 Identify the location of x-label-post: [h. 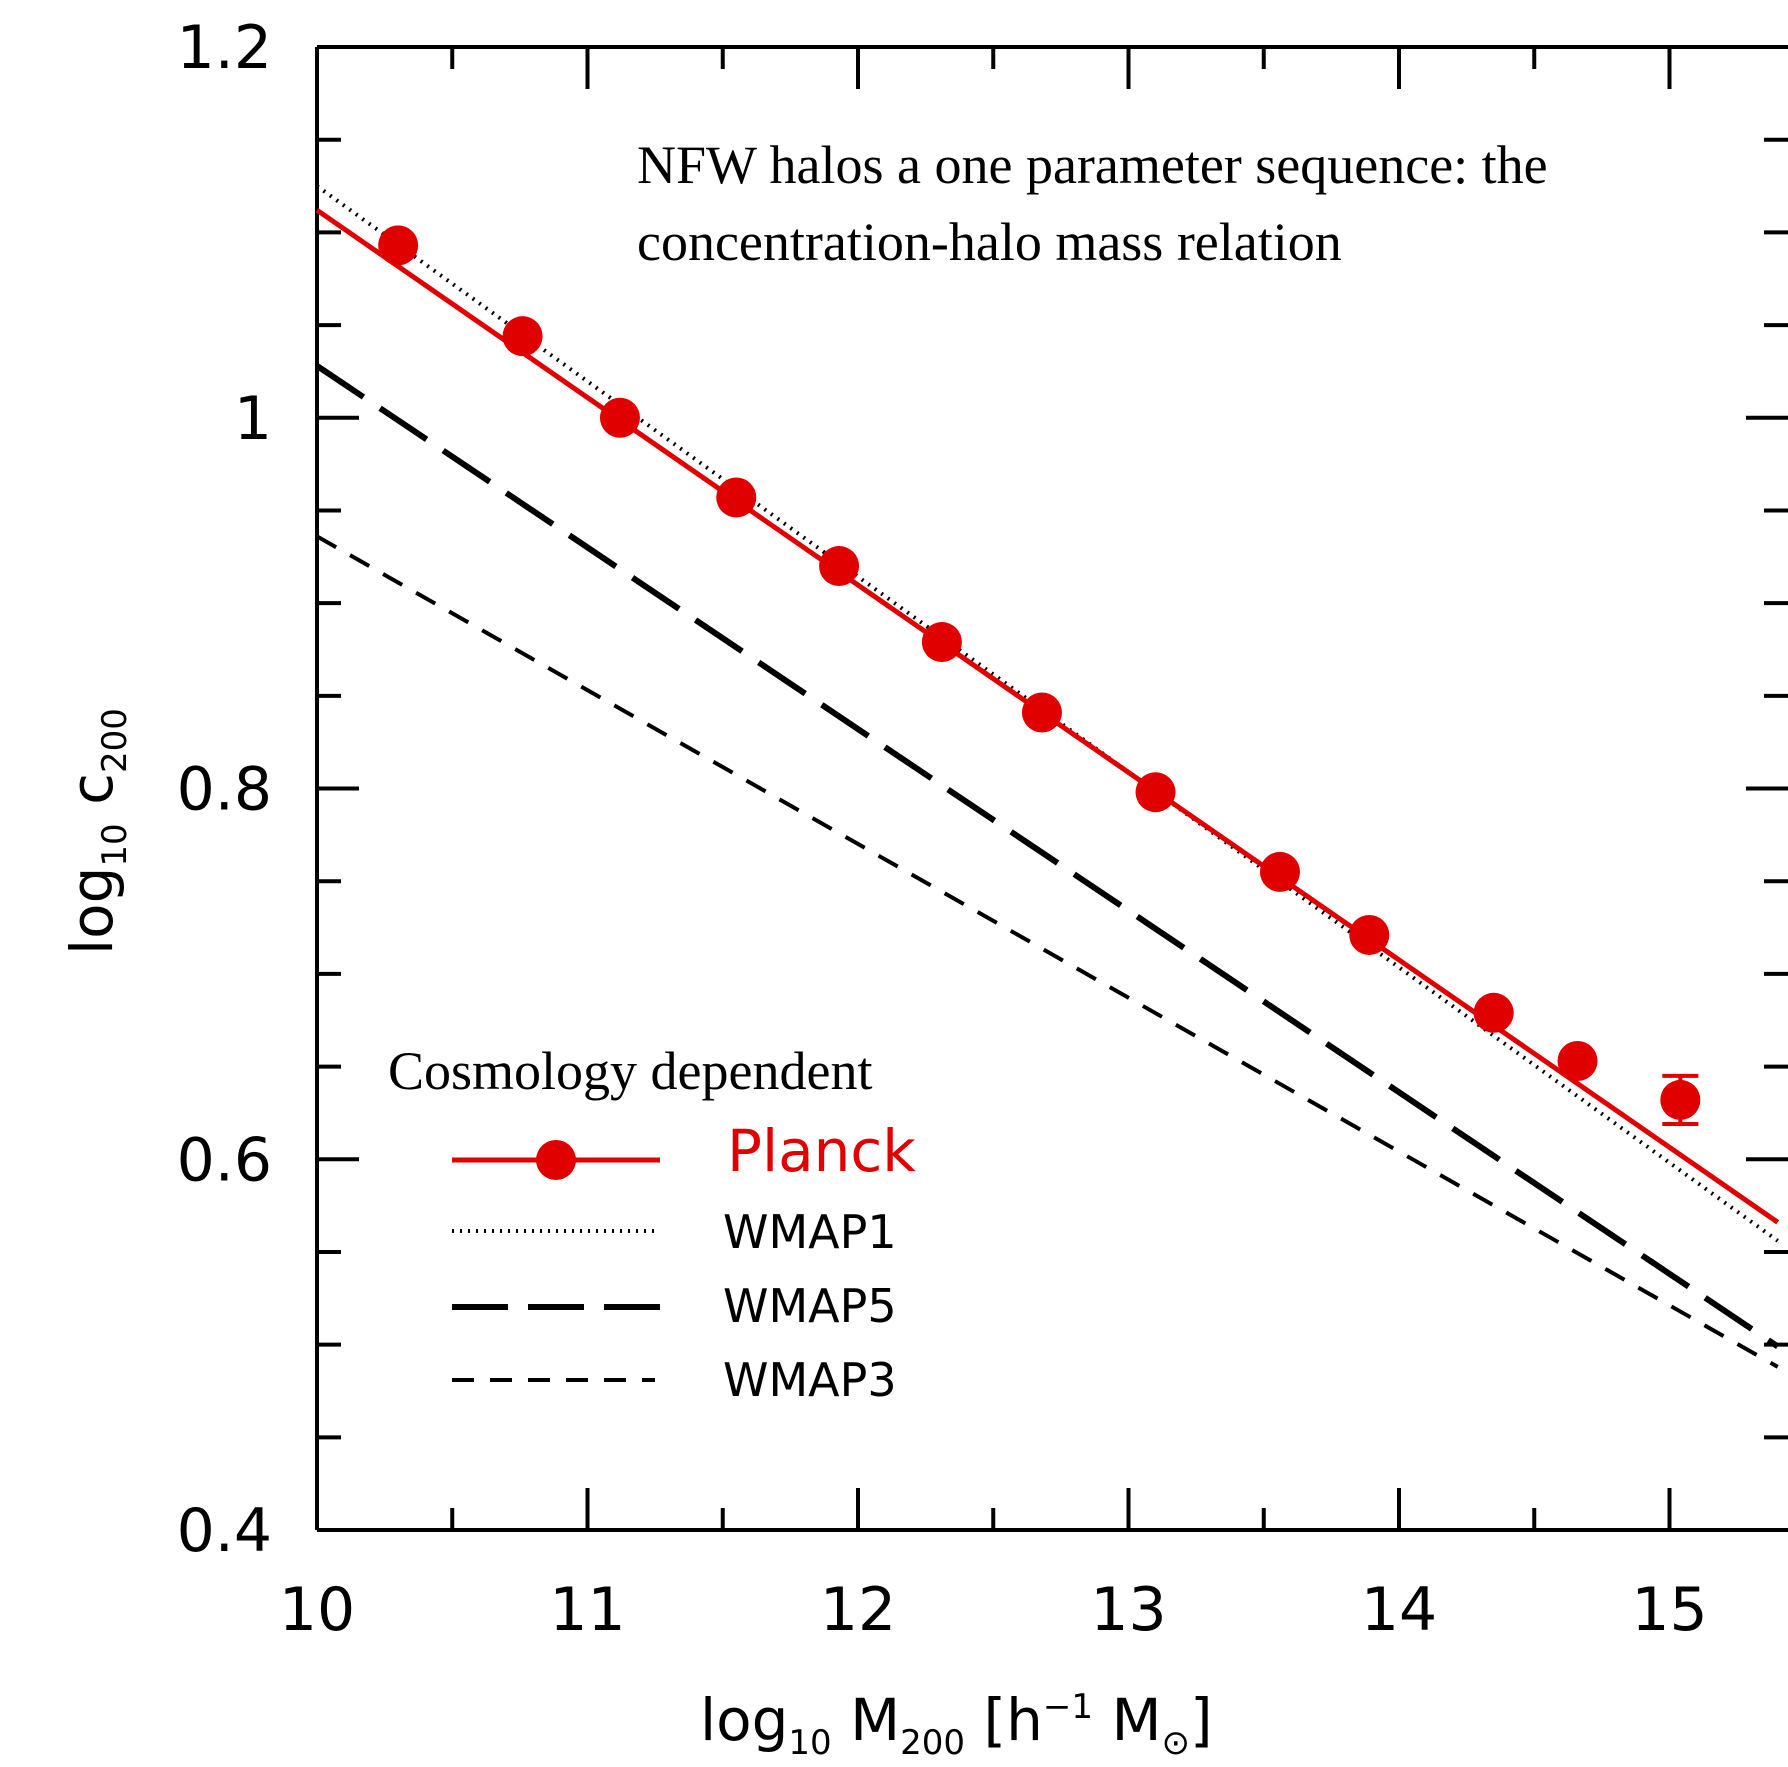
(1004, 1720).